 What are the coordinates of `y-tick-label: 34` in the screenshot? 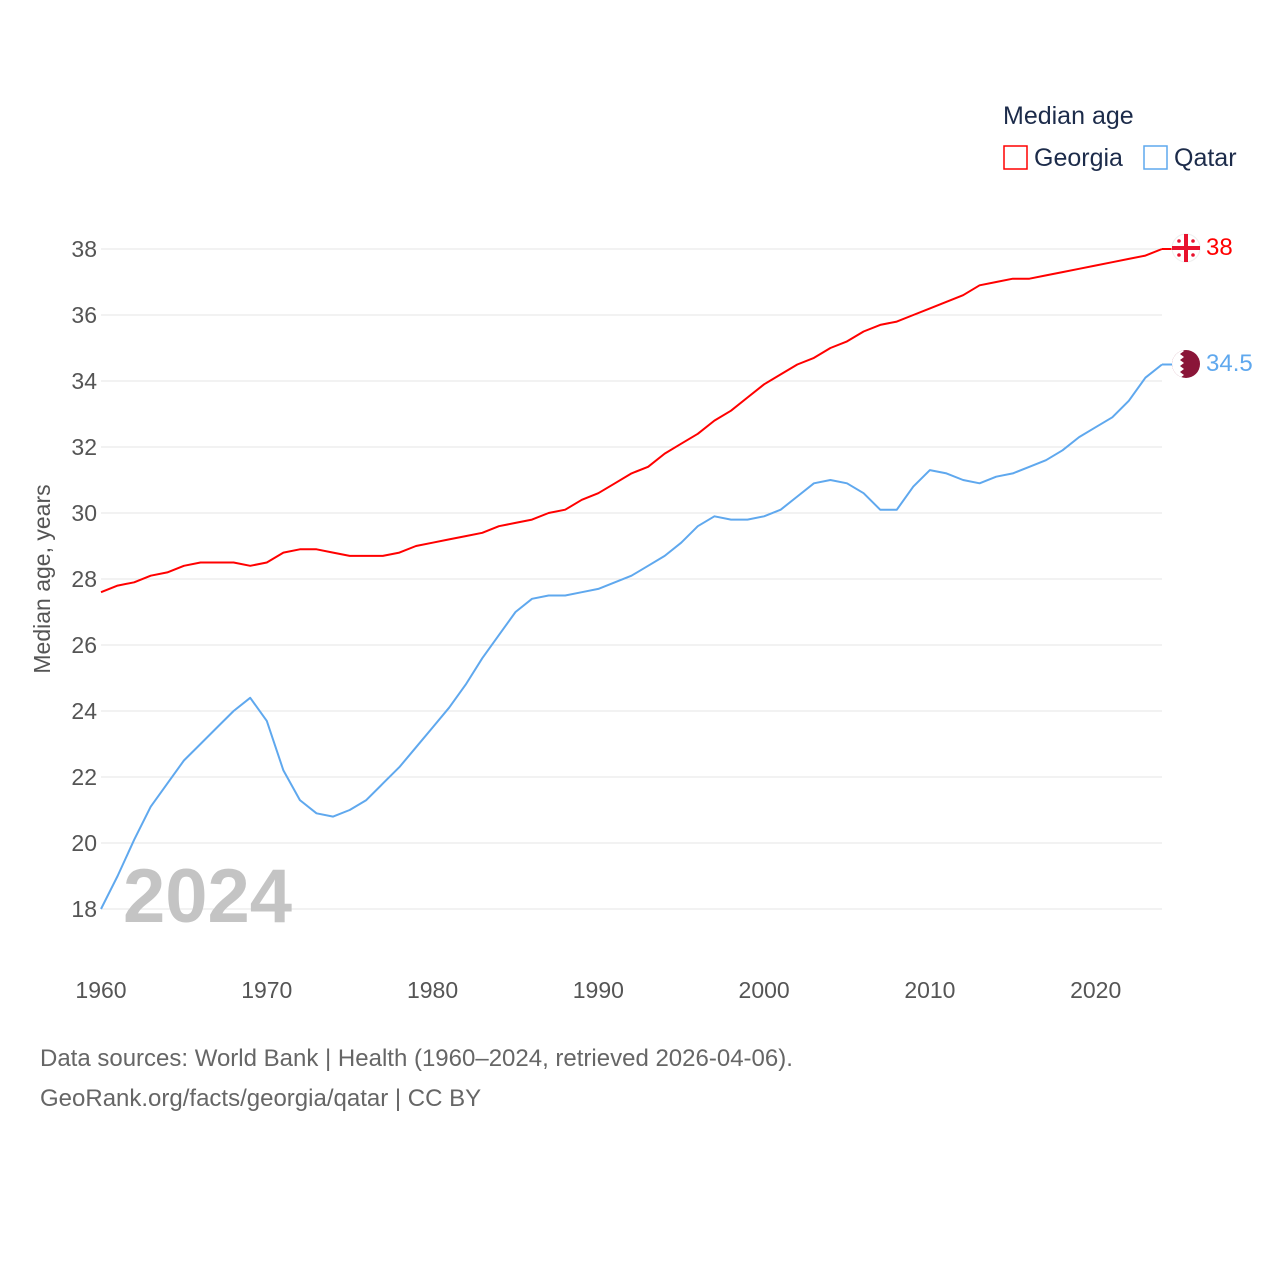 It's located at (84, 381).